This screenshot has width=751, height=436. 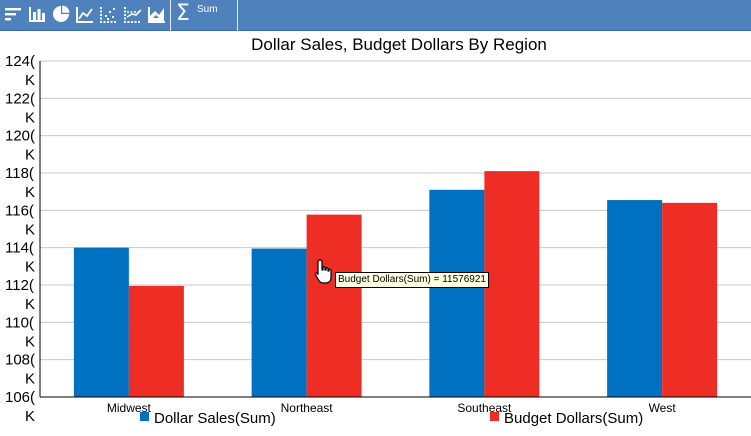 What do you see at coordinates (20, 61) in the screenshot?
I see `y-tick-label: 124(` at bounding box center [20, 61].